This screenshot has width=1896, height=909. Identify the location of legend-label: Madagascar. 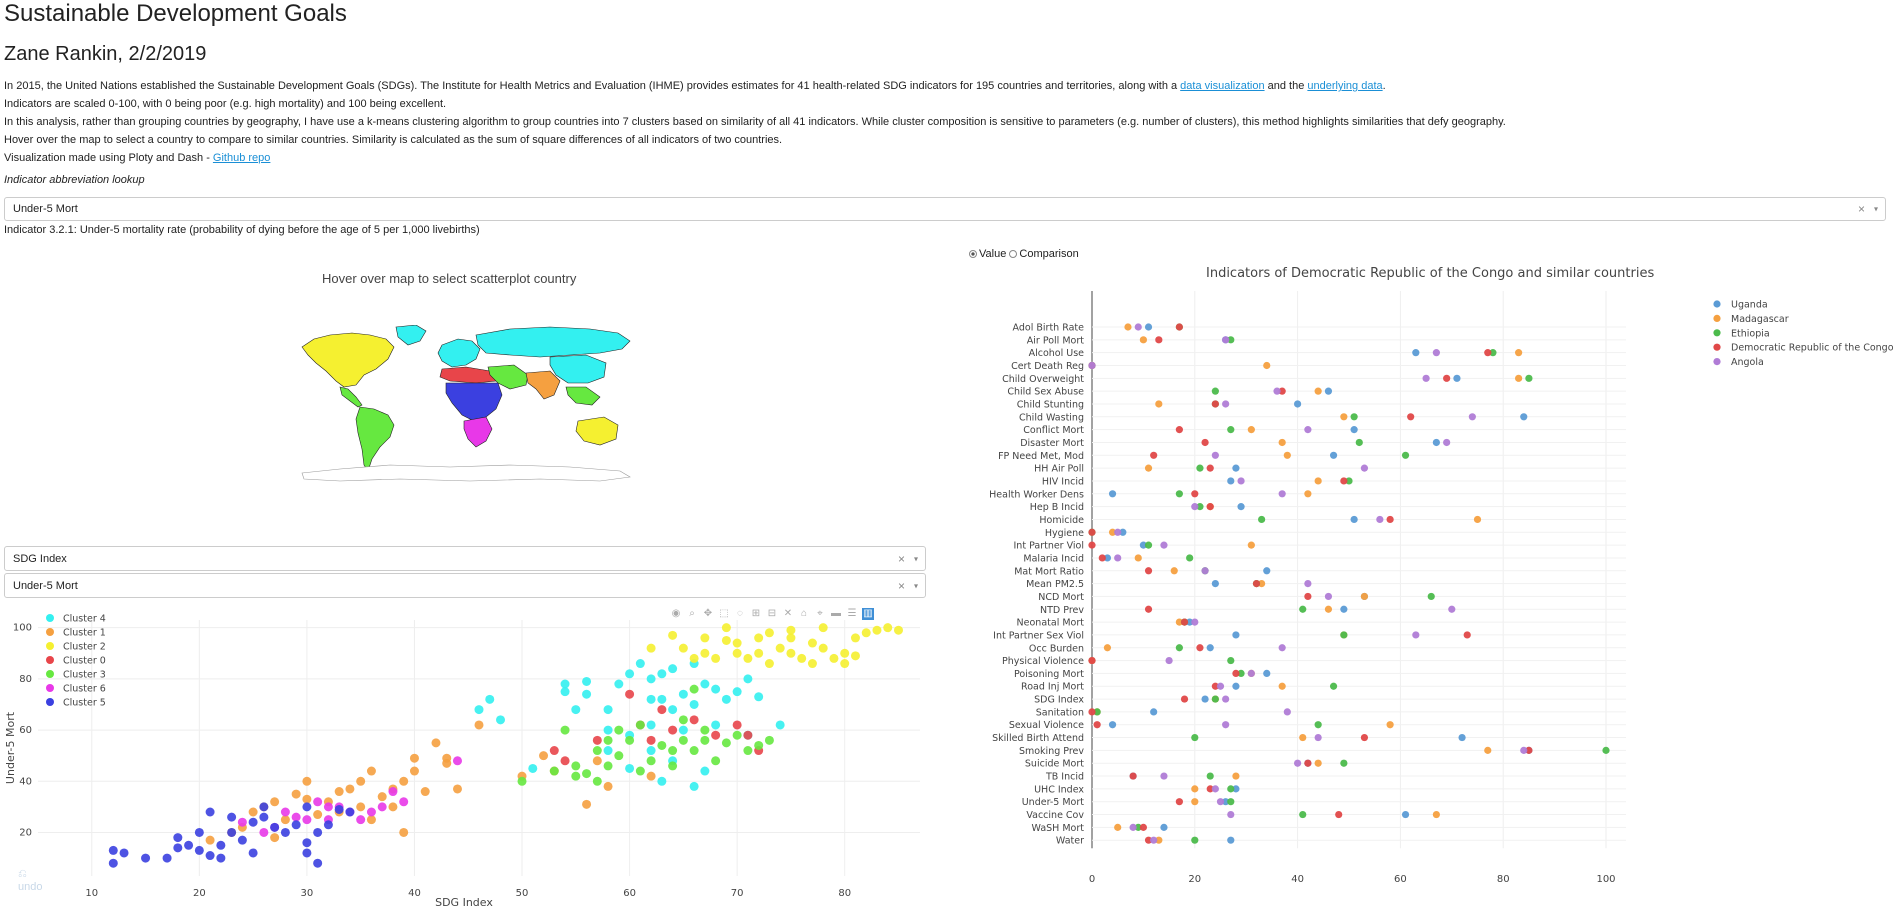
(1760, 319).